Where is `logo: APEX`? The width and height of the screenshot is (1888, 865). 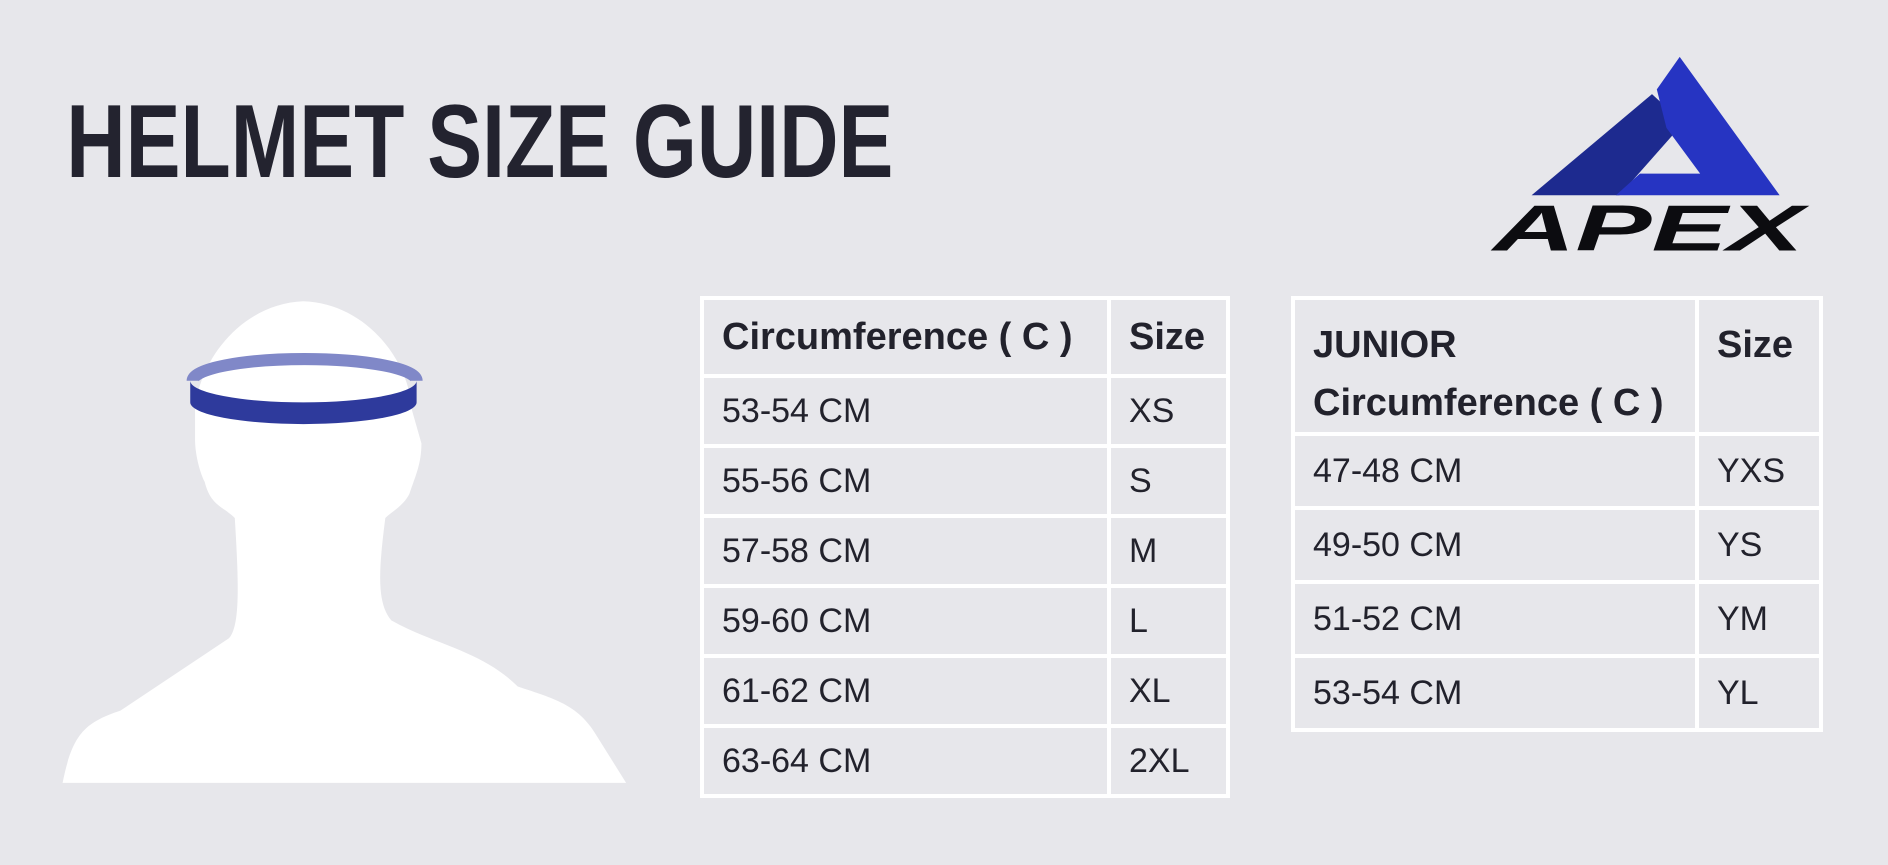
logo: APEX is located at coordinates (1650, 160).